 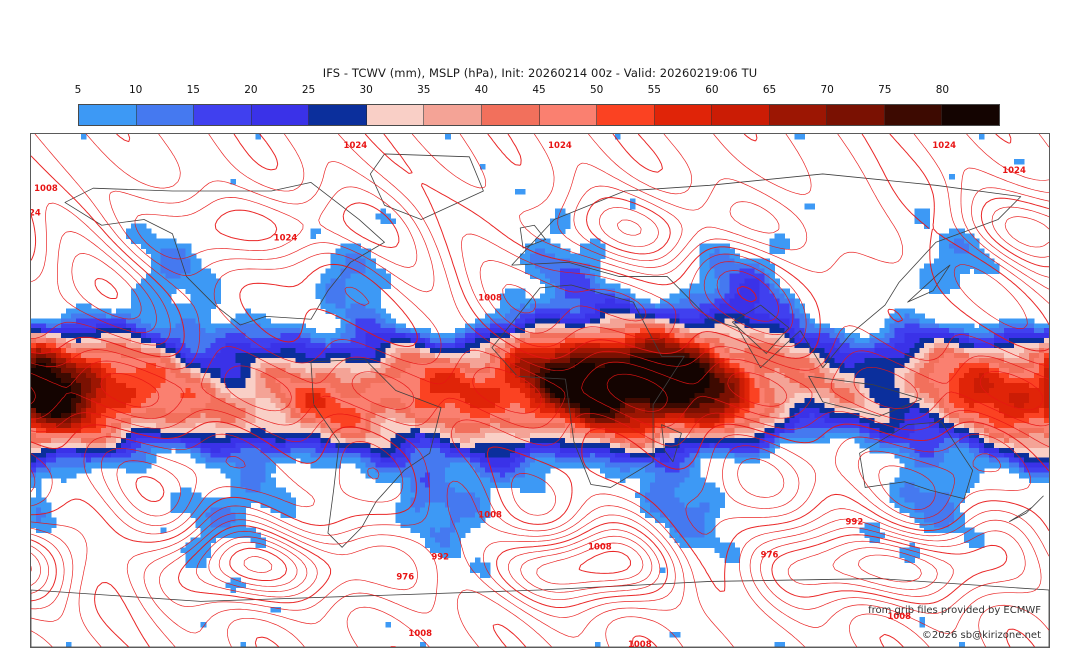 I want to click on colorbar, so click(x=539, y=115).